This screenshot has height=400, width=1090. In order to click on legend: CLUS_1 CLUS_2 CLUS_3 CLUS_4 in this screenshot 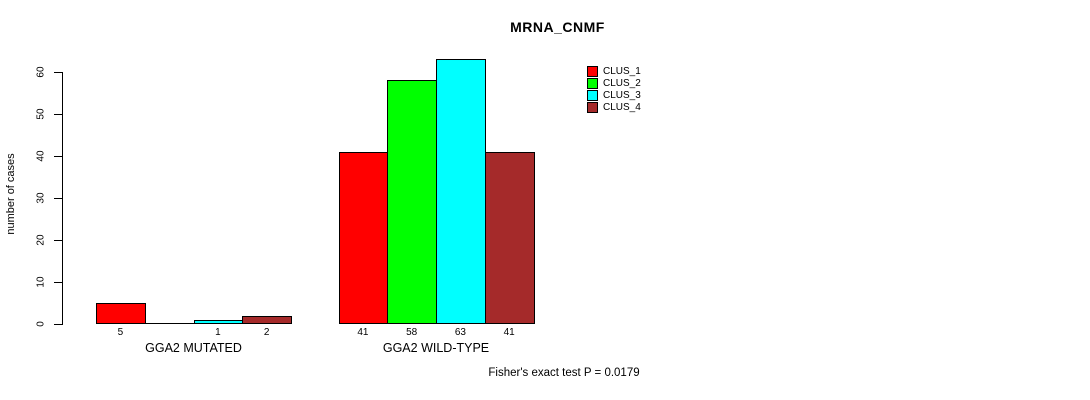, I will do `click(614, 90)`.